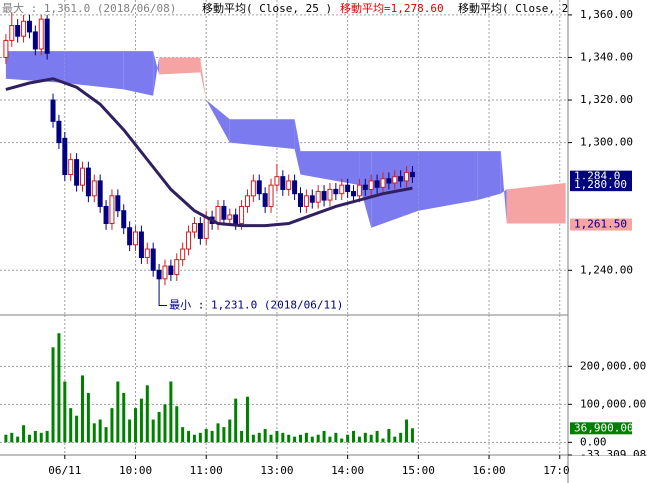  Describe the element at coordinates (347, 470) in the screenshot. I see `x-tick-label: 14:00` at that location.